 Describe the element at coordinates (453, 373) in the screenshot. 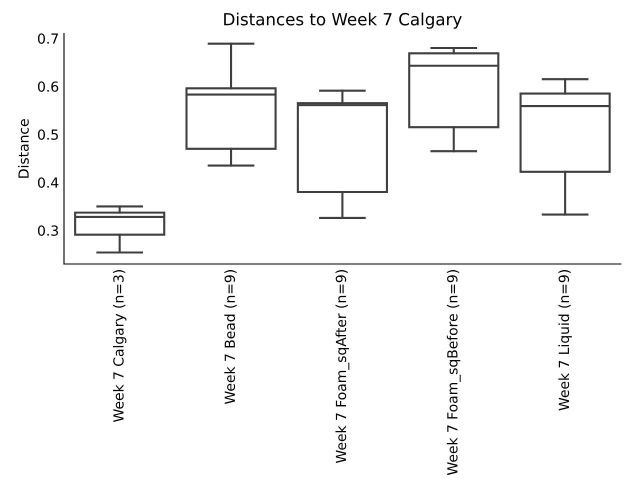

I see `x-tick-label: Week 7 Foam_sqBefore (n=9)` at that location.